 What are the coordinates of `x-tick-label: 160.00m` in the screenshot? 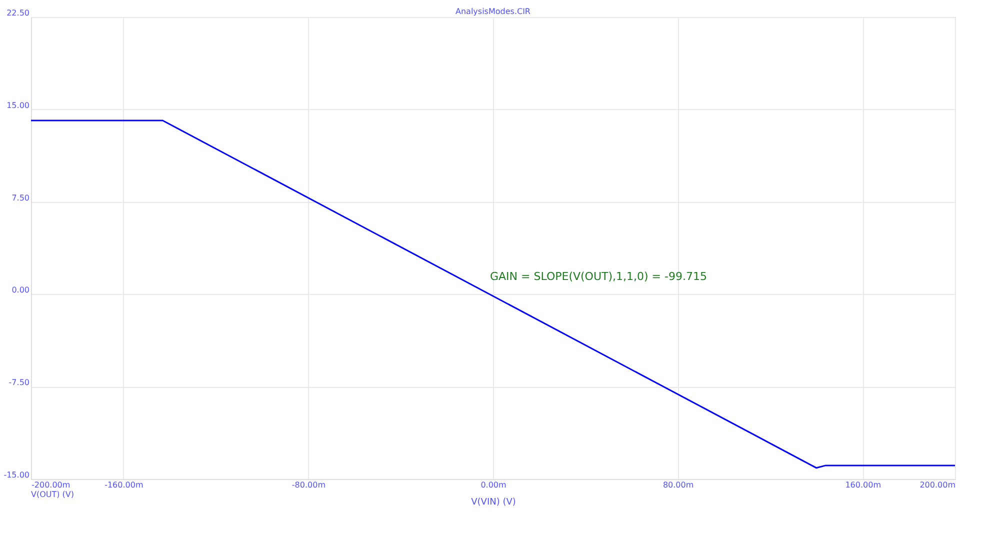 It's located at (863, 485).